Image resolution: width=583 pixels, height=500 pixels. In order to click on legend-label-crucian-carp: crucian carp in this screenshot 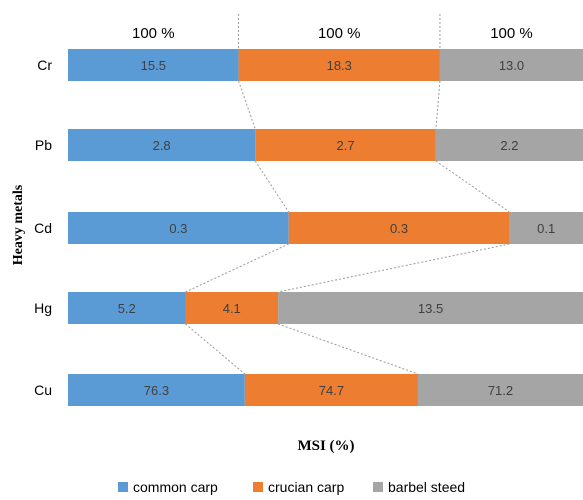, I will do `click(306, 487)`.